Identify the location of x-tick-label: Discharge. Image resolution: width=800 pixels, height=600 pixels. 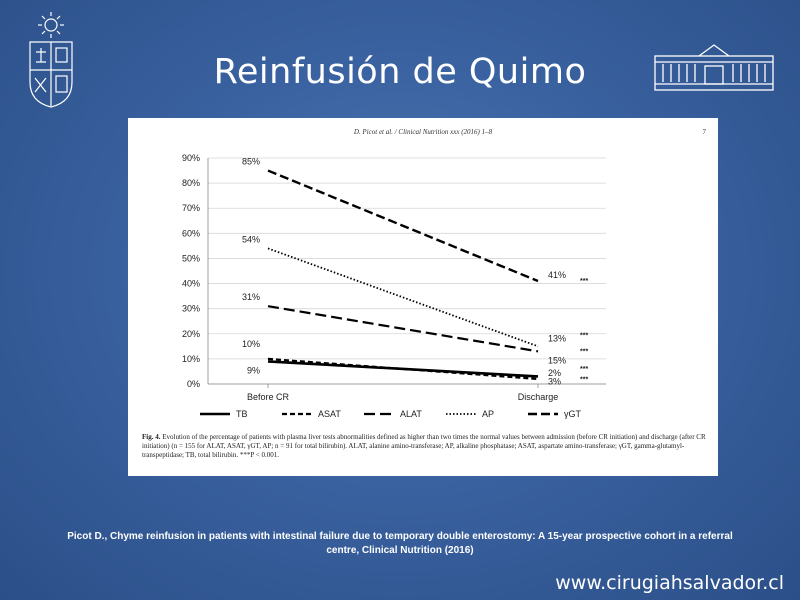
(538, 397).